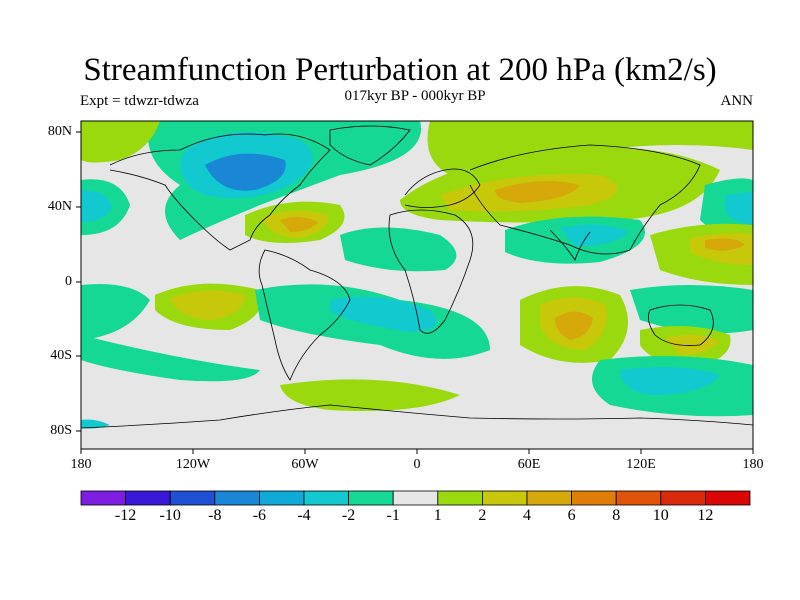 The image size is (800, 600). Describe the element at coordinates (125, 515) in the screenshot. I see `colorbar-label: -12` at that location.